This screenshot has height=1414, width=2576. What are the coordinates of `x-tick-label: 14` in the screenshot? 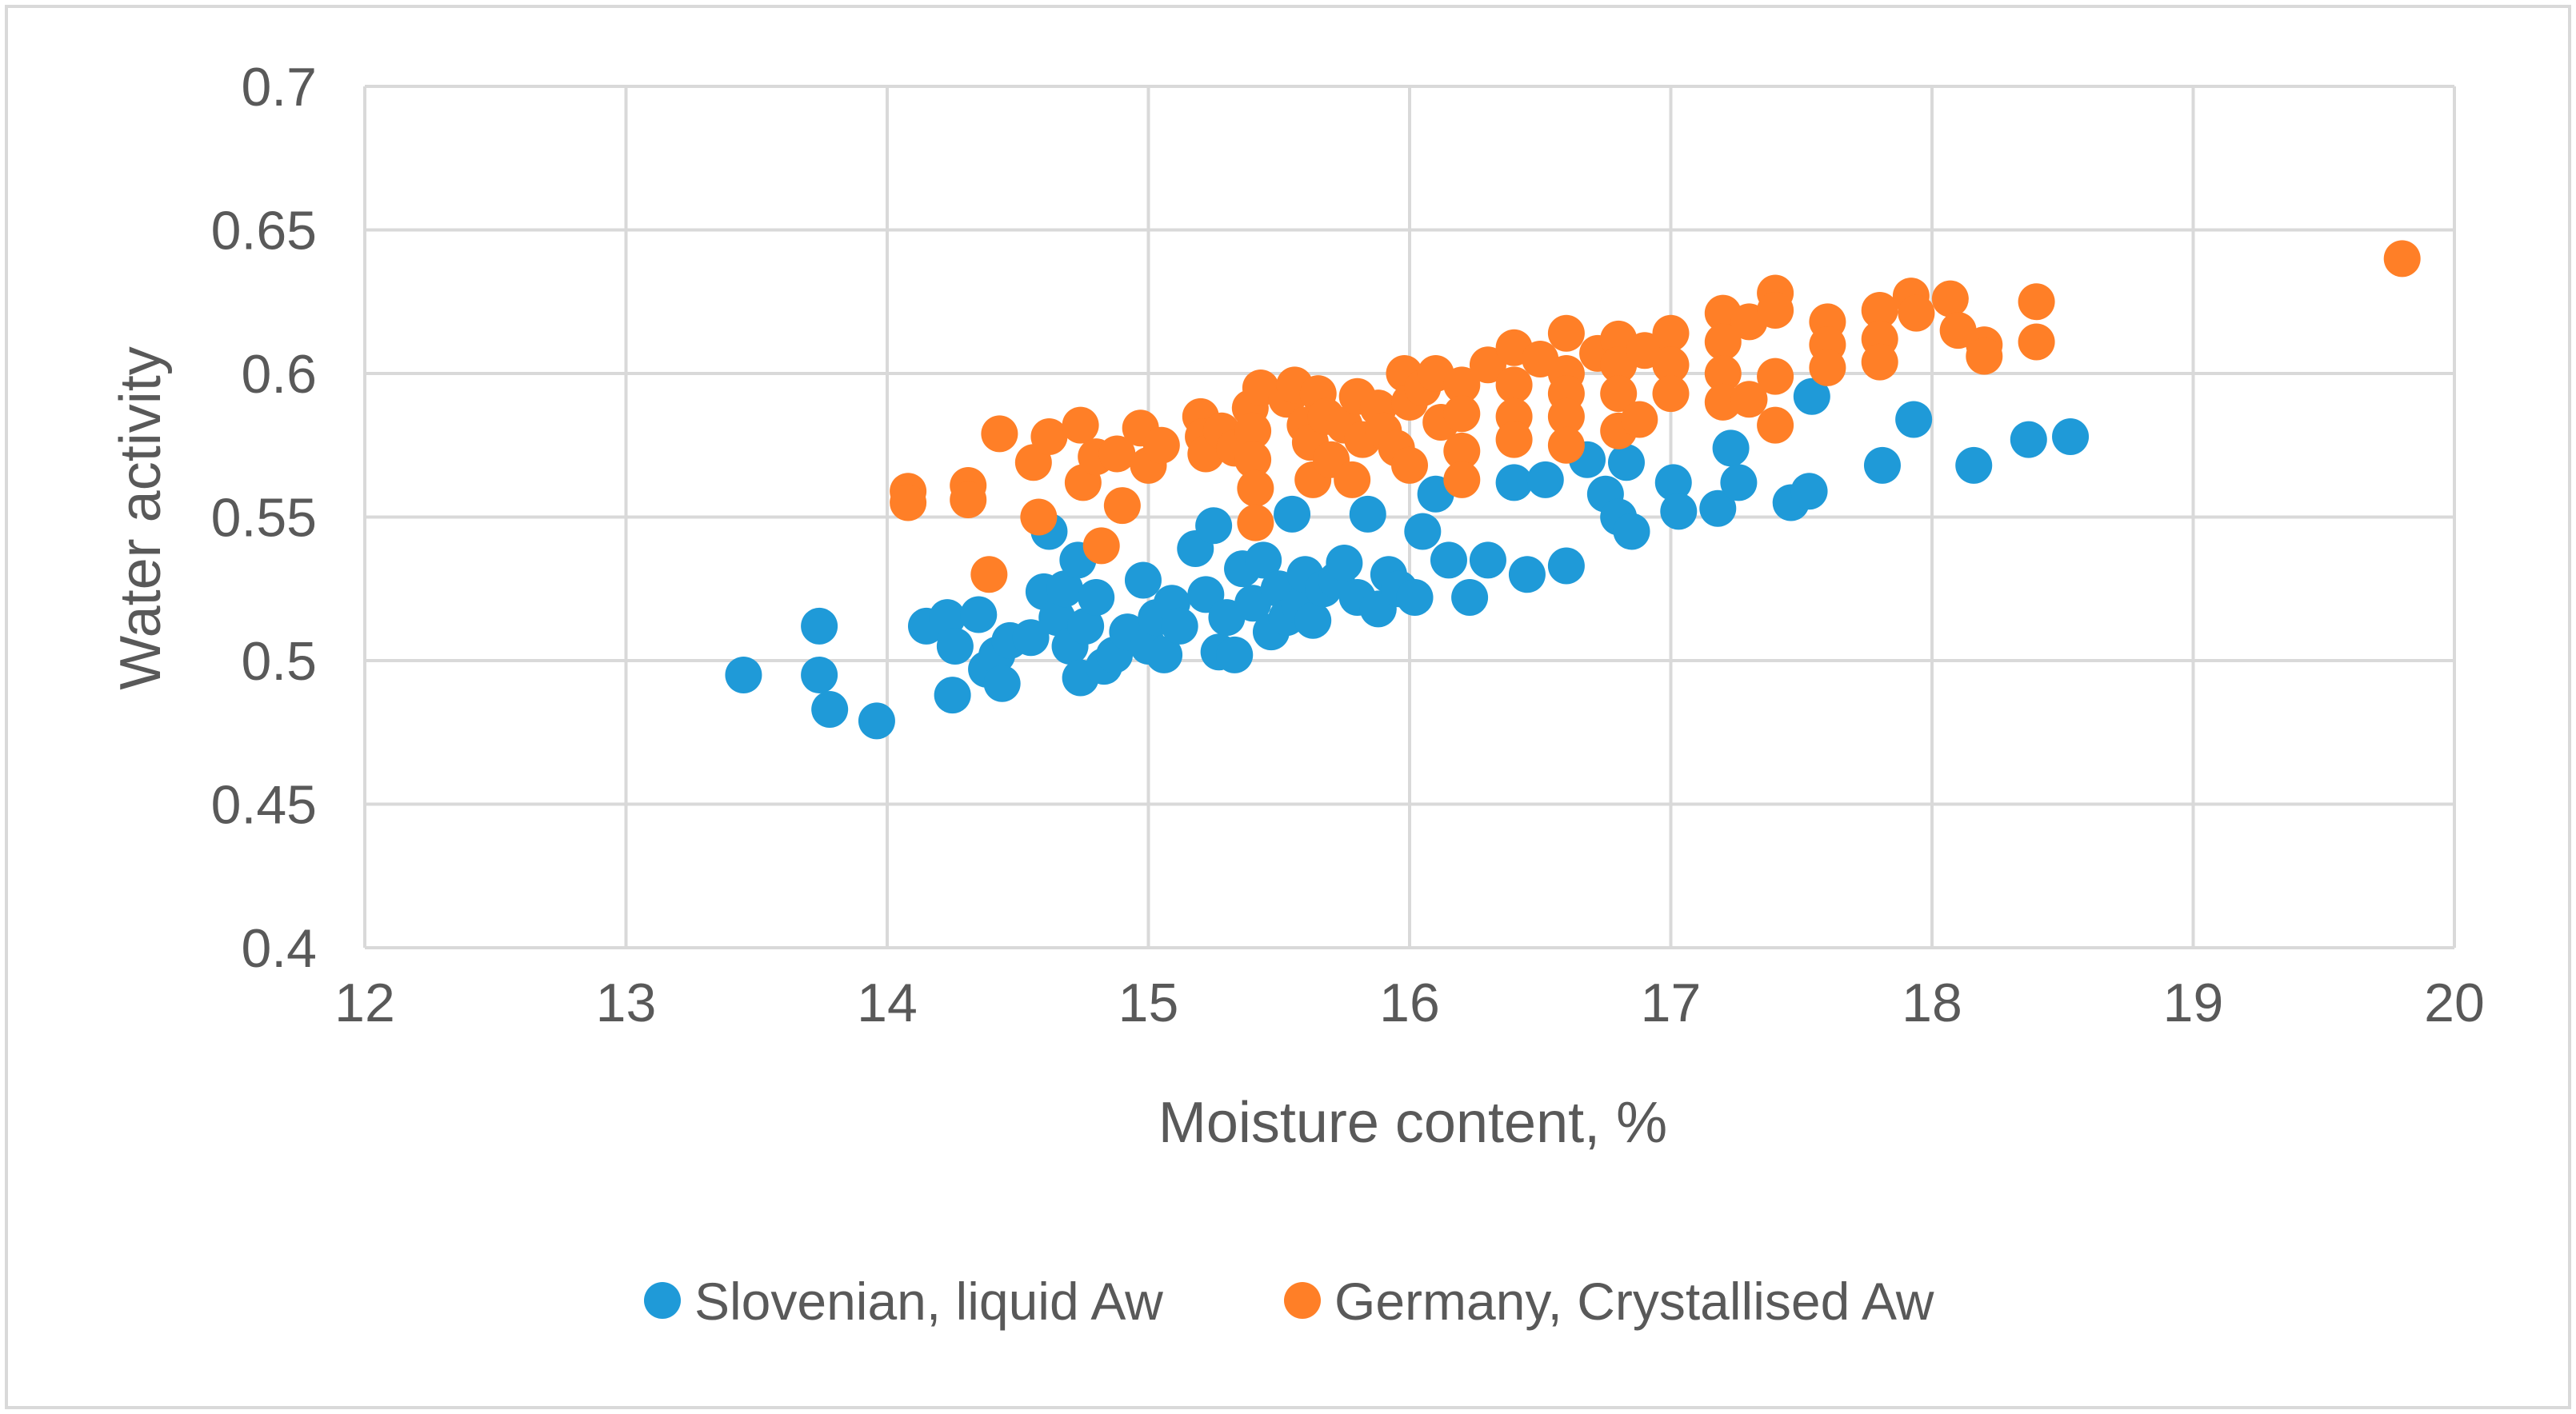 It's located at (887, 1003).